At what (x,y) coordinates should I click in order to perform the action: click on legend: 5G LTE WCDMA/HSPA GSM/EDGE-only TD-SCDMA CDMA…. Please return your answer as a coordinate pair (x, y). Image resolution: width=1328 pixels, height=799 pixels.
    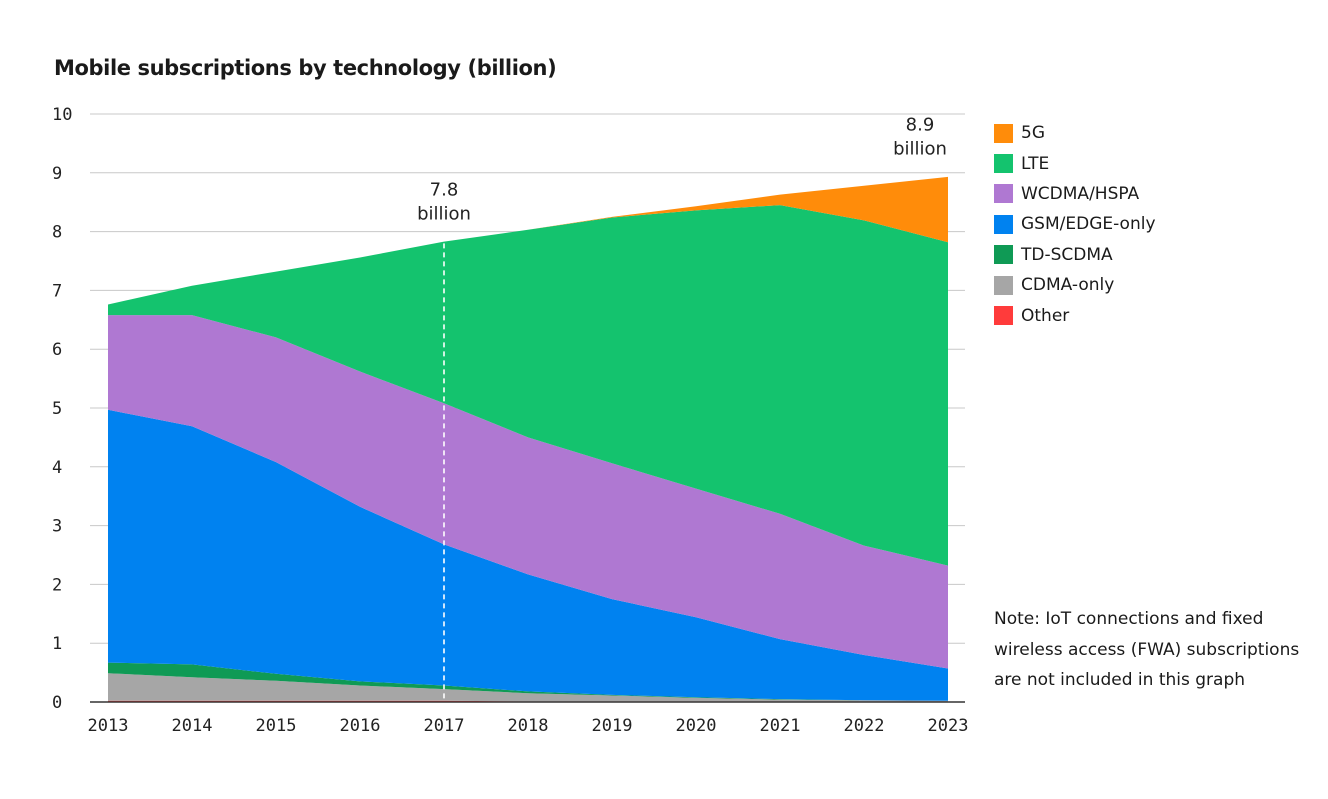
    Looking at the image, I should click on (1075, 224).